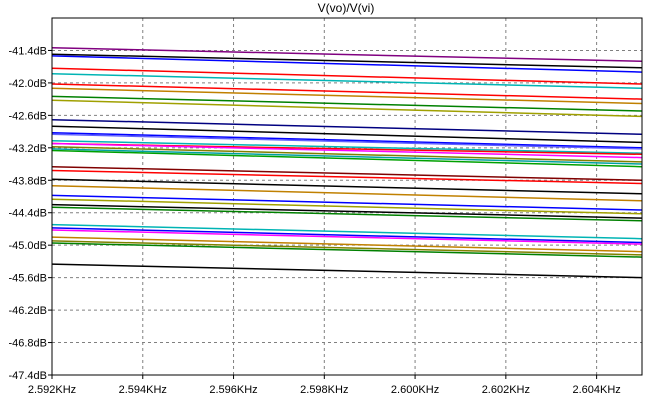  Describe the element at coordinates (346, 8) in the screenshot. I see `chart-title: V(vo)/V(vi)` at that location.